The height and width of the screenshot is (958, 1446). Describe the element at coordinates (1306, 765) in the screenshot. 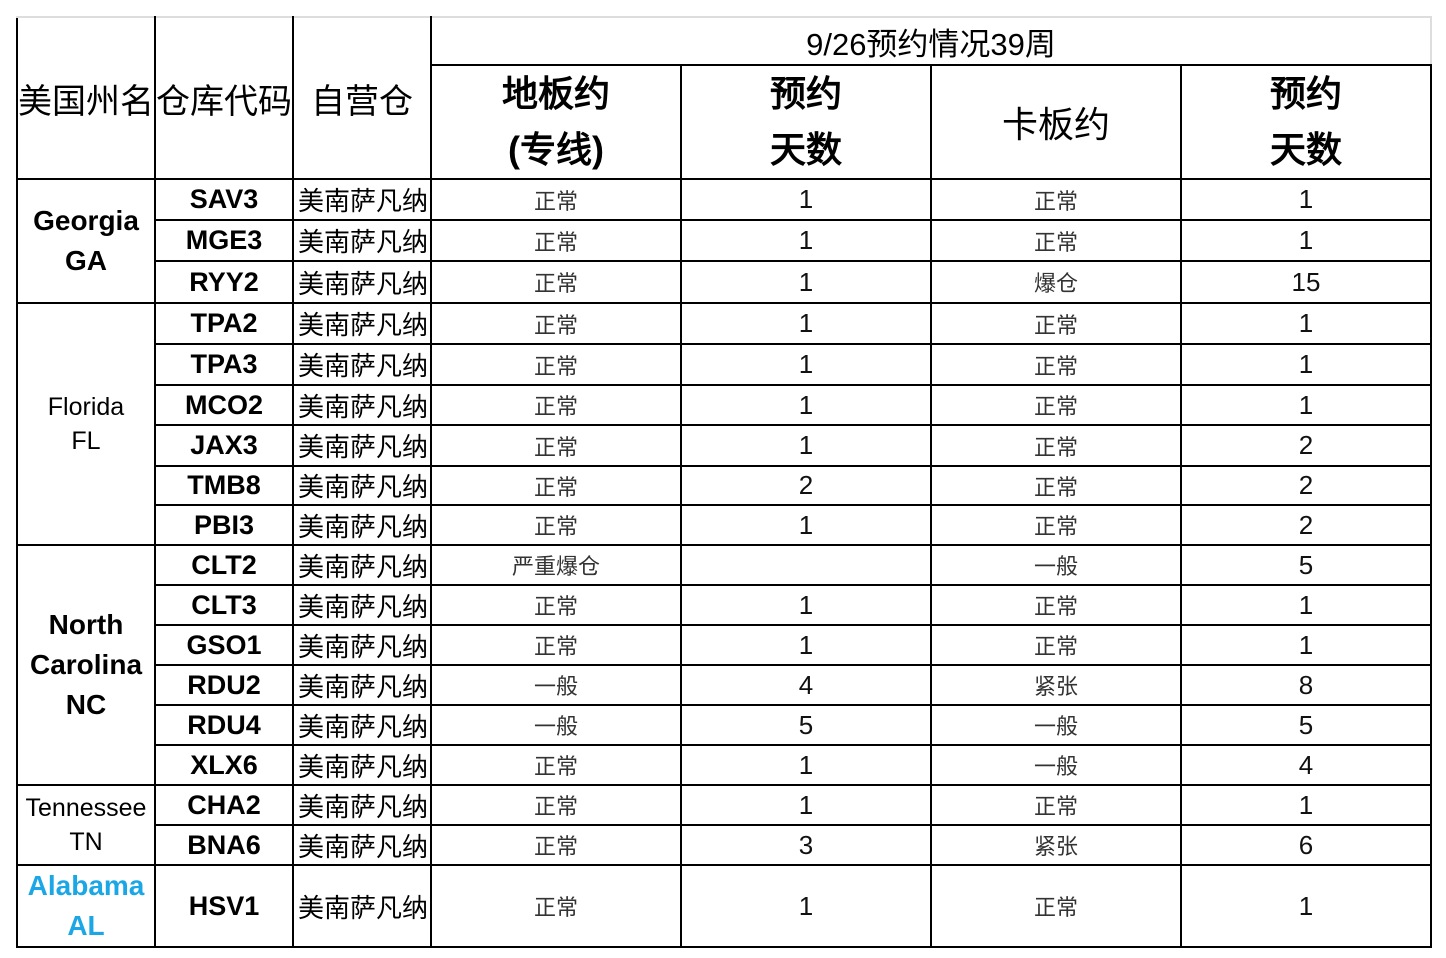

I see `pallet-days: 4` at that location.